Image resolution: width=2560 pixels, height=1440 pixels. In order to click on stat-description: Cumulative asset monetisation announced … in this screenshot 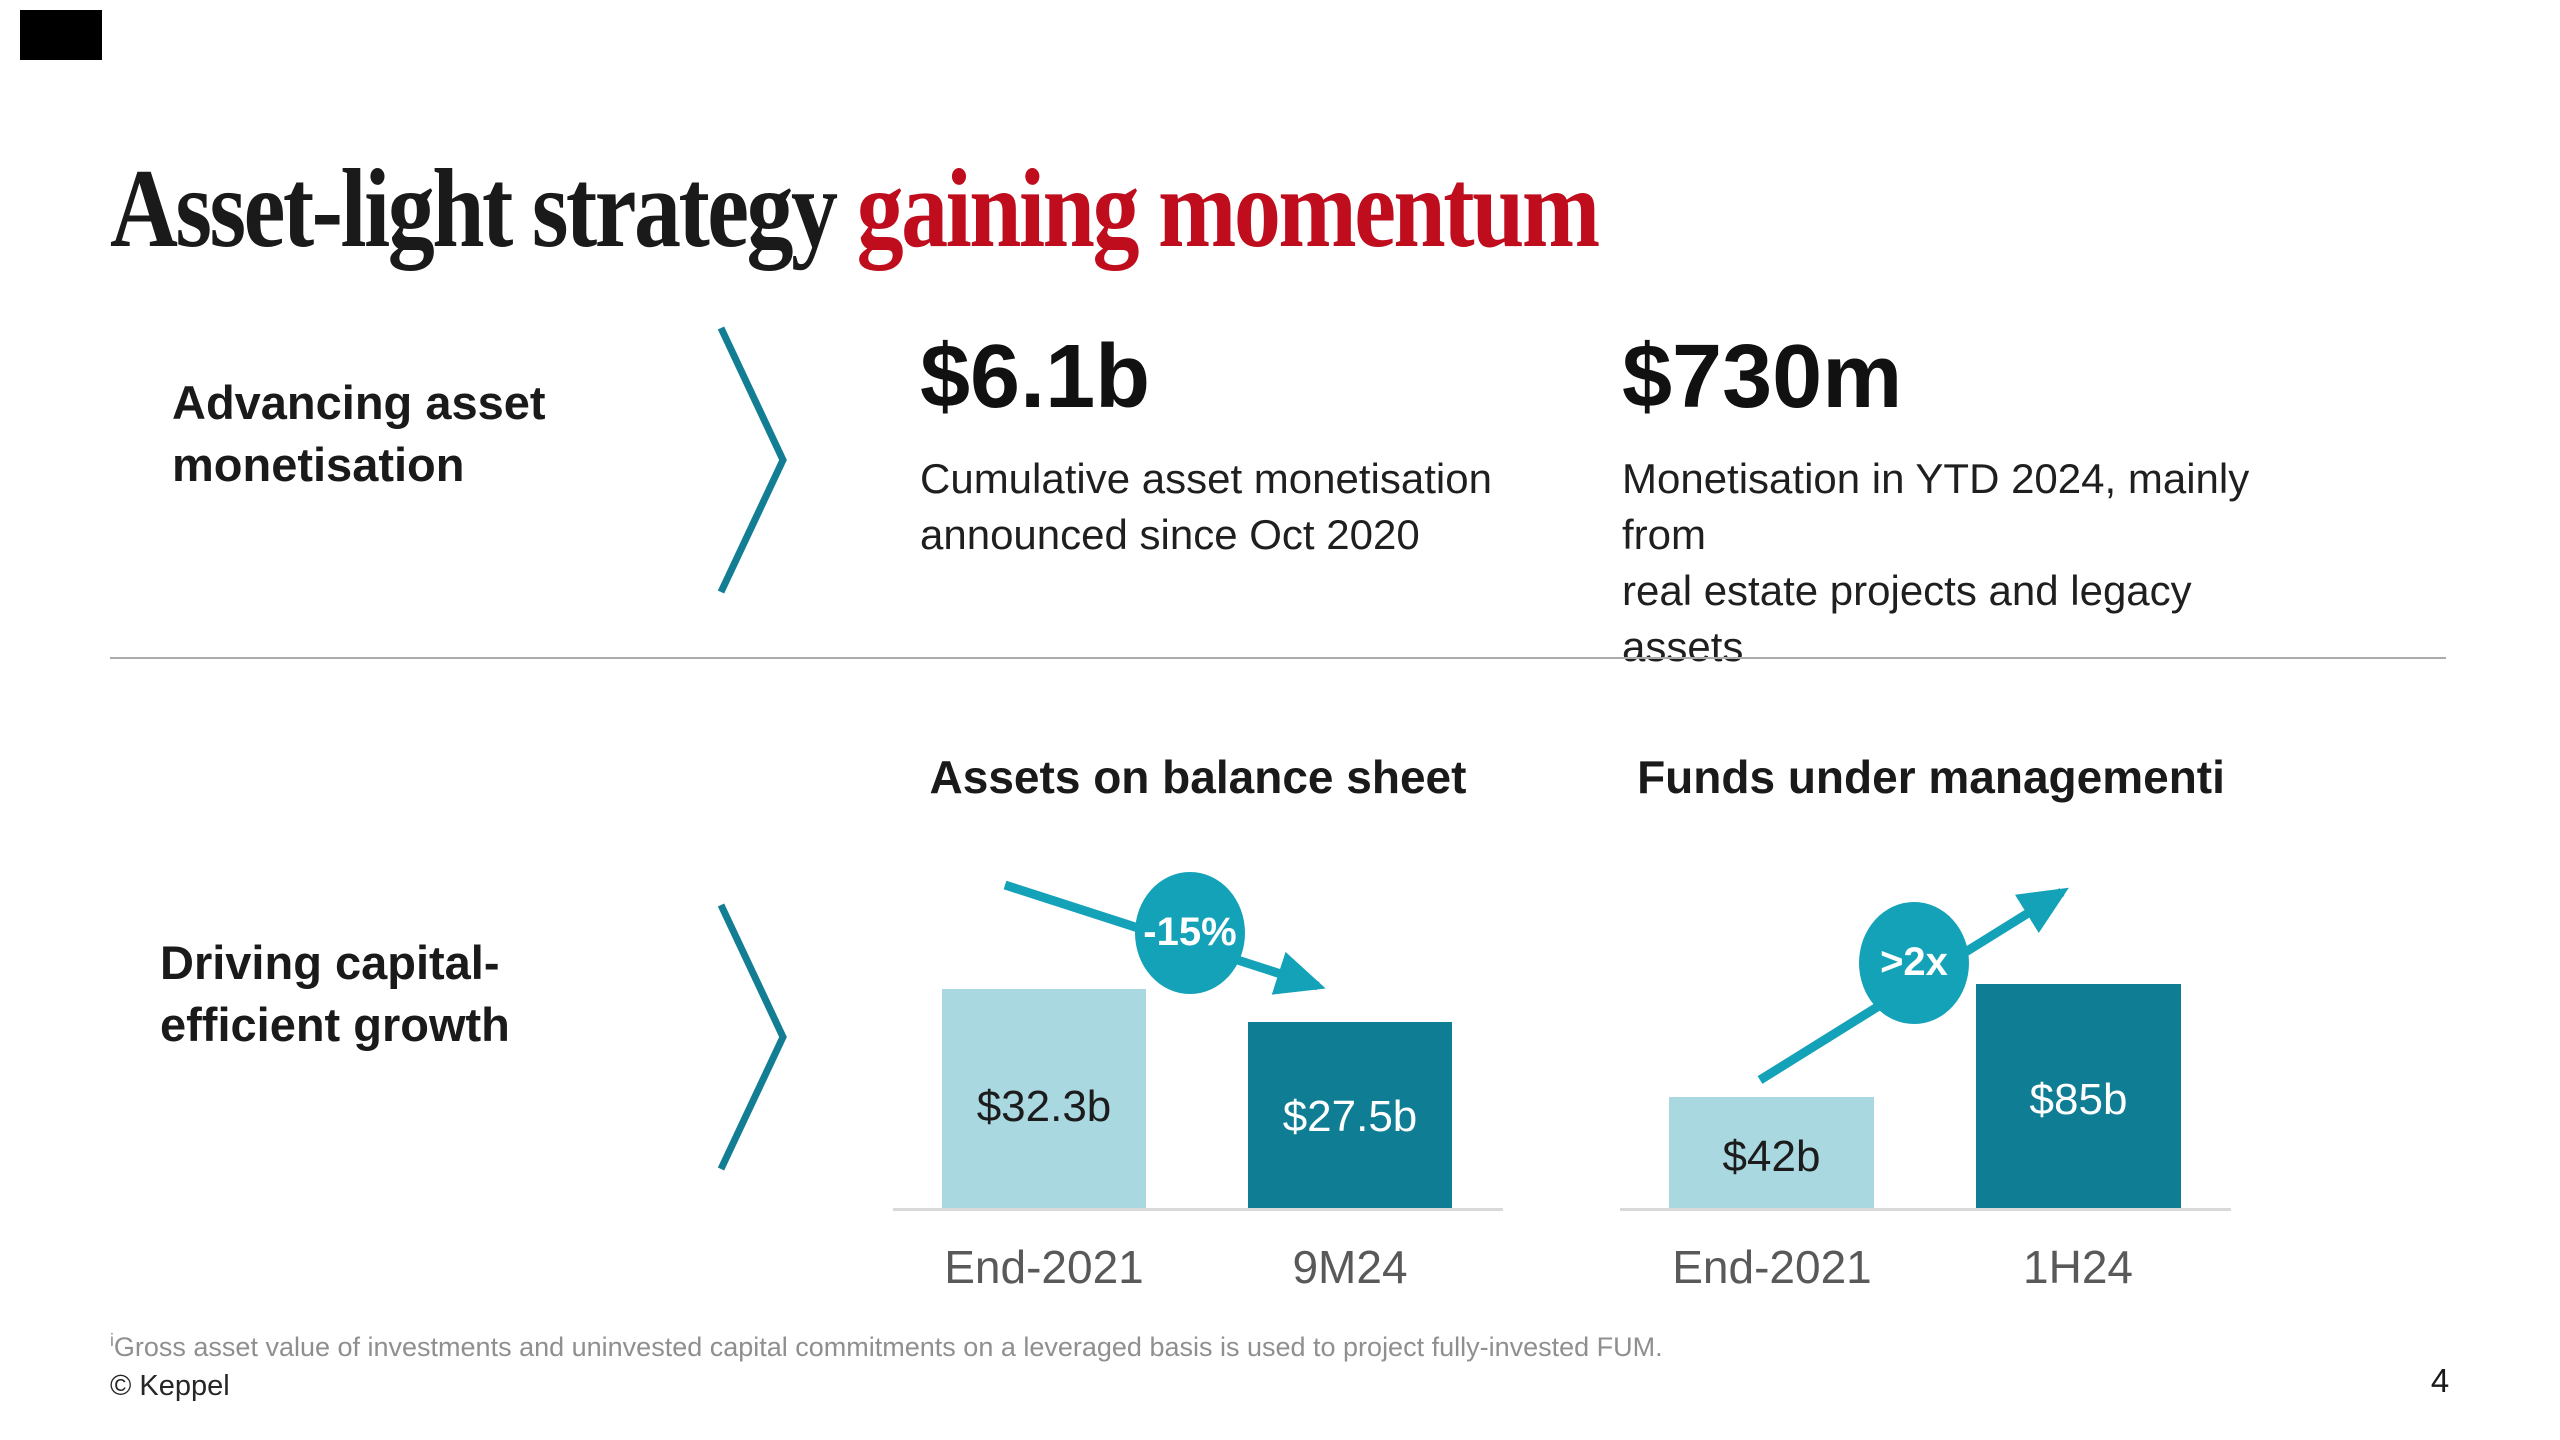, I will do `click(1206, 506)`.